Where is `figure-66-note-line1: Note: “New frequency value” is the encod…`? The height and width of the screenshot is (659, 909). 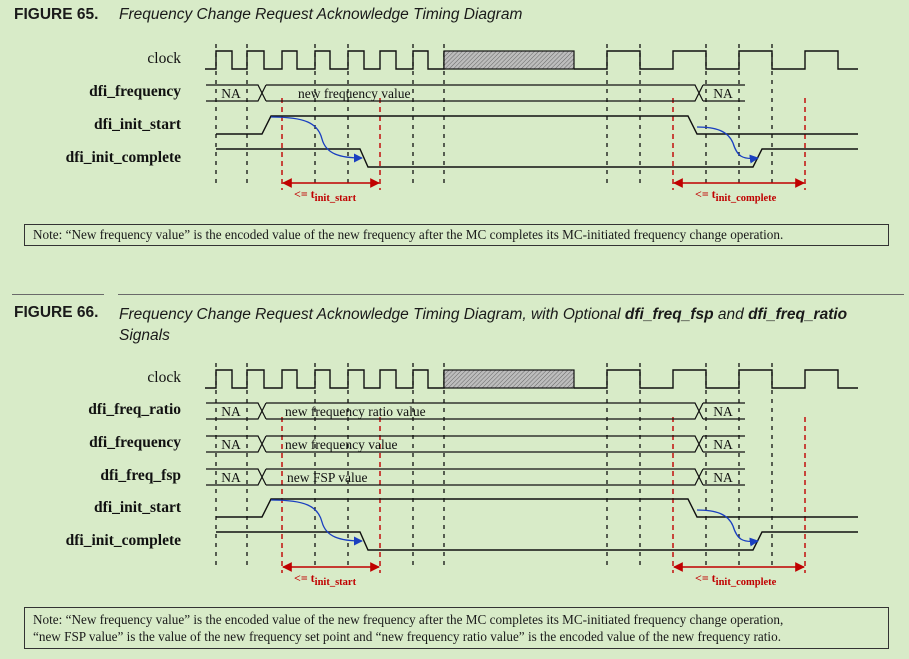 figure-66-note-line1: Note: “New frequency value” is the encod… is located at coordinates (408, 619).